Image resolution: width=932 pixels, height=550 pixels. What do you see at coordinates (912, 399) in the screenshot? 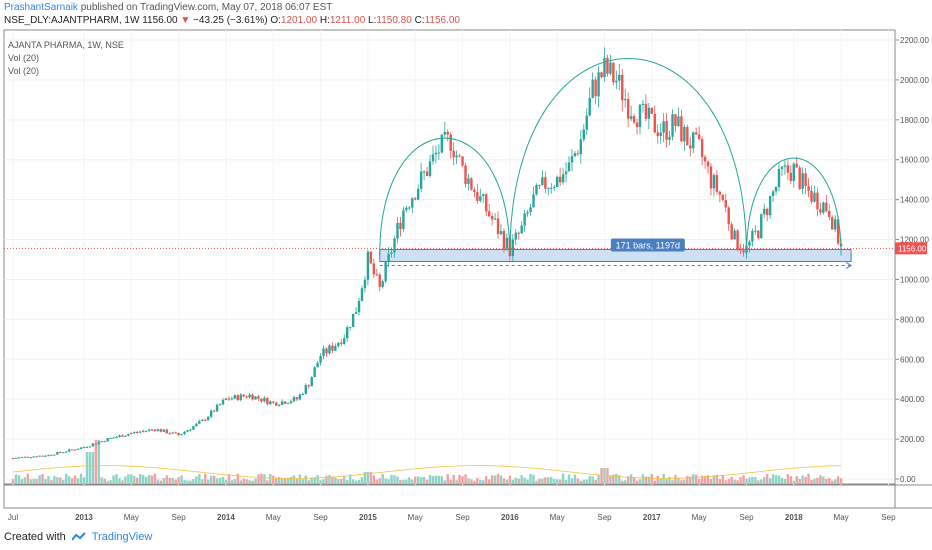
I see `y-tick-label: 400.00` at bounding box center [912, 399].